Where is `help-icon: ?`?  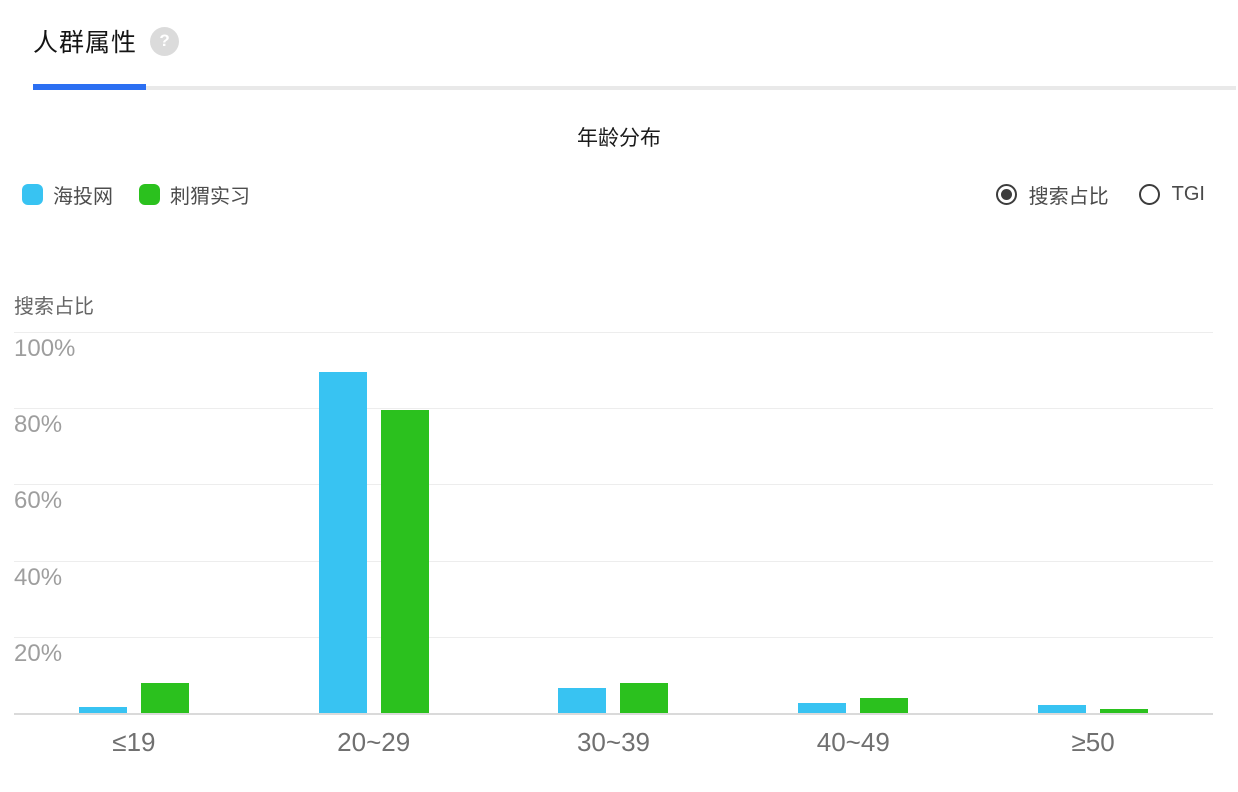 help-icon: ? is located at coordinates (165, 41).